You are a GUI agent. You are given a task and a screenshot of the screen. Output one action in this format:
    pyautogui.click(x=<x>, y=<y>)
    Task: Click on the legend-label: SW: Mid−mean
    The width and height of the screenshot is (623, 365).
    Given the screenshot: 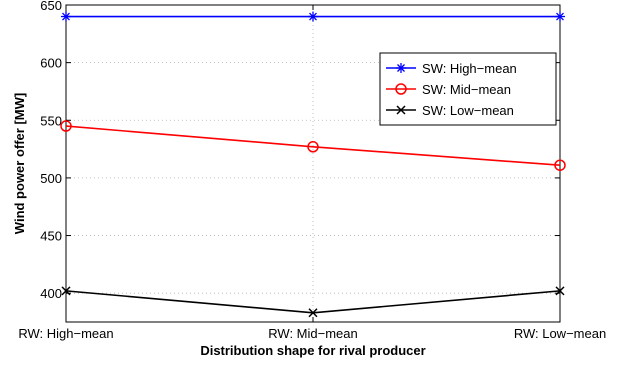 What is the action you would take?
    pyautogui.click(x=466, y=89)
    